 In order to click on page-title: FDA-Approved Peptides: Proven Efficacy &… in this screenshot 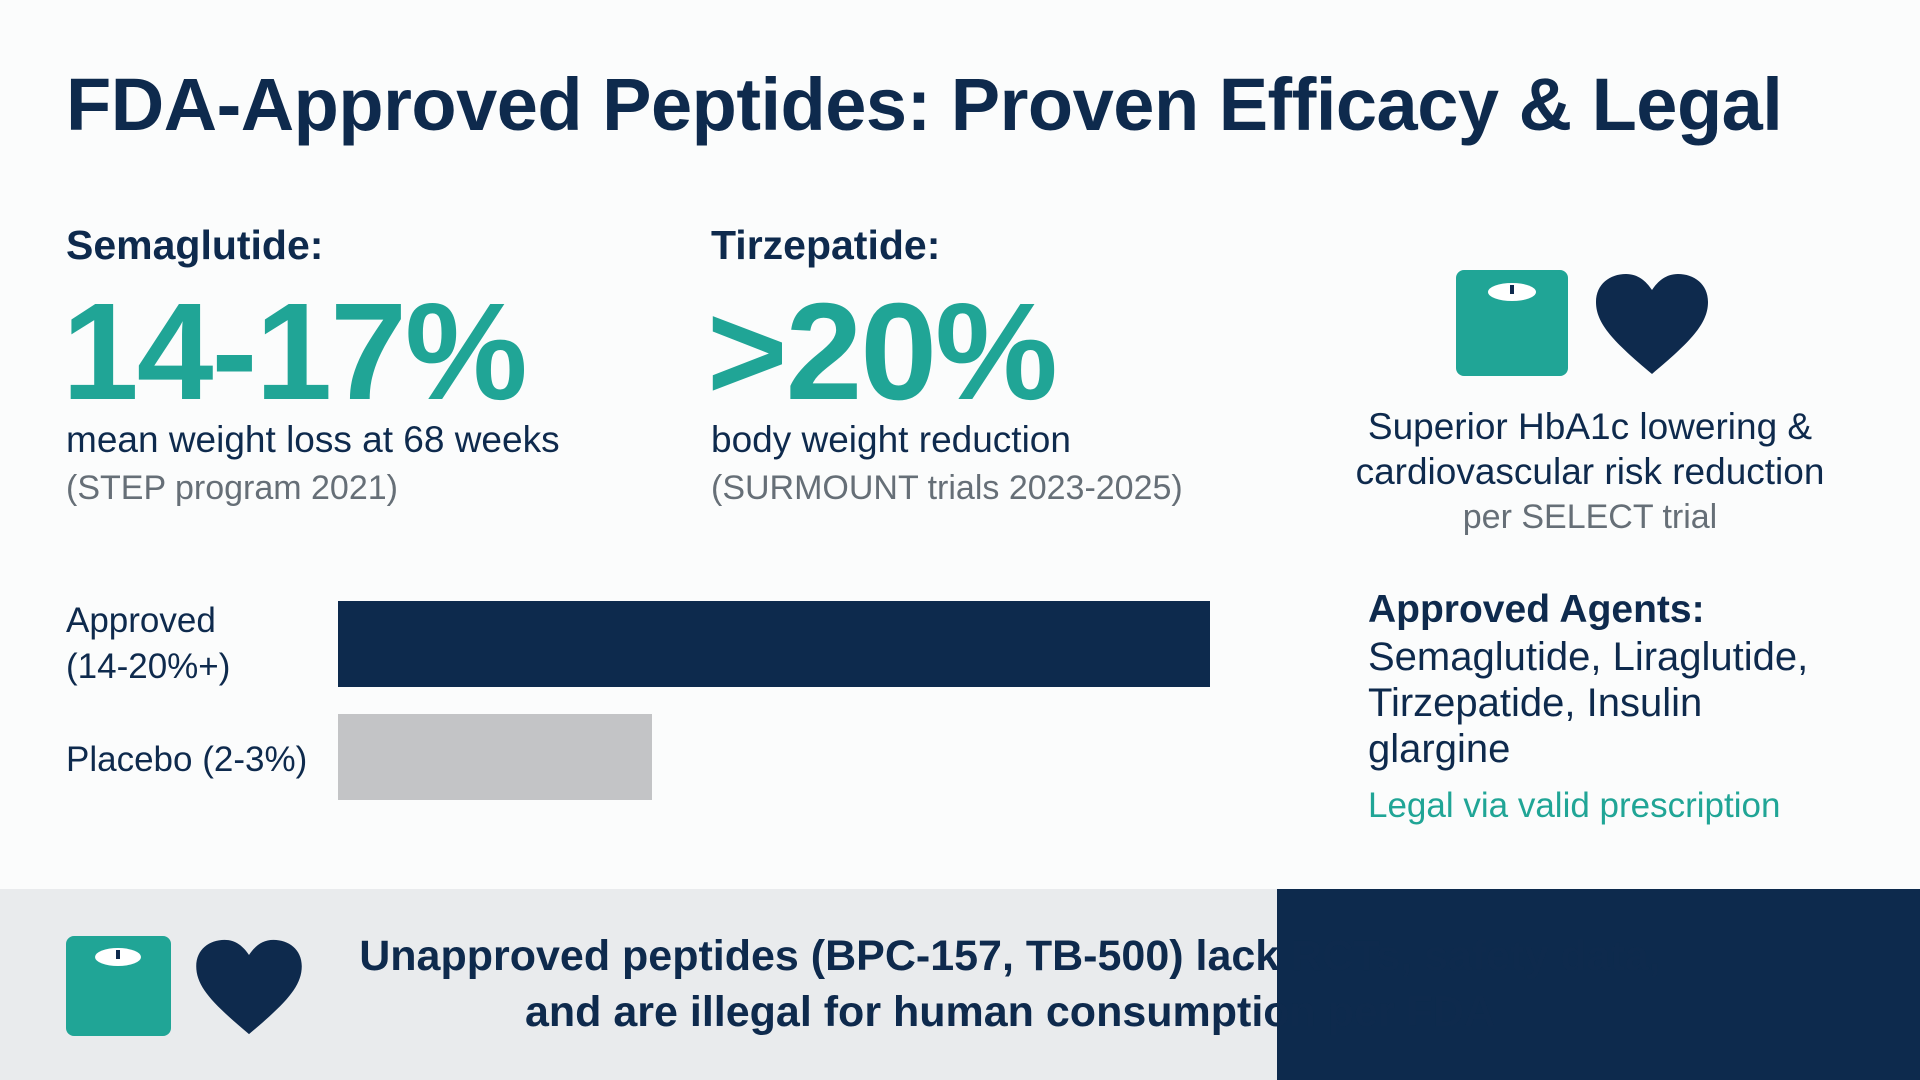, I will do `click(924, 104)`.